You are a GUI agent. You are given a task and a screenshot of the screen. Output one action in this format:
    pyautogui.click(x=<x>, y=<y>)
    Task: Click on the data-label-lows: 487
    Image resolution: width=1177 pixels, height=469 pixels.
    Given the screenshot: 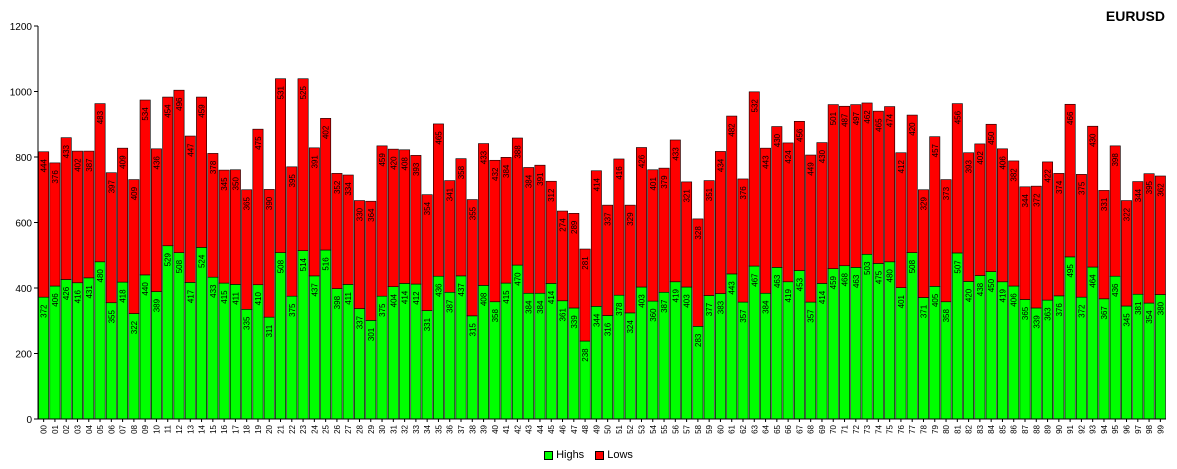 What is the action you would take?
    pyautogui.click(x=845, y=120)
    